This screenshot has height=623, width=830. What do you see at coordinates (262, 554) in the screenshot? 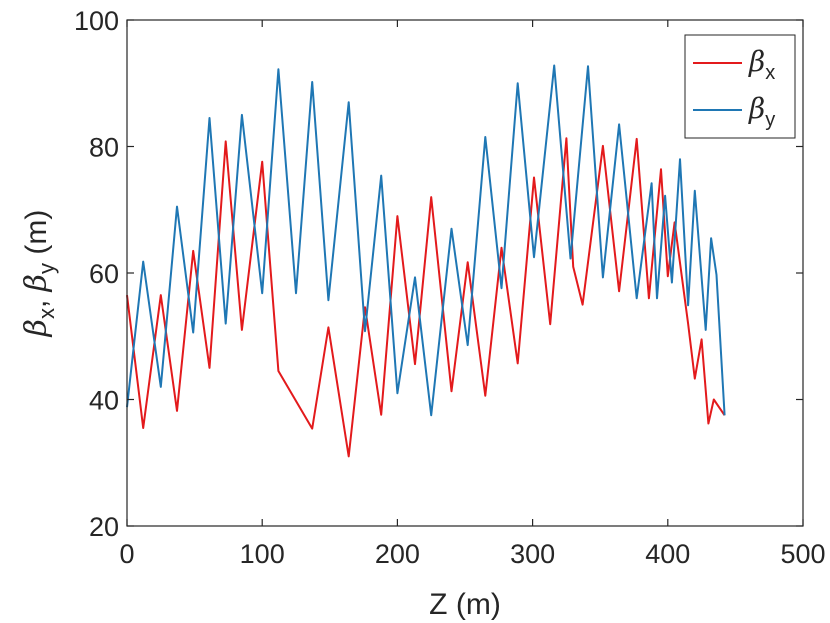
I see `x-tick-label: 100` at bounding box center [262, 554].